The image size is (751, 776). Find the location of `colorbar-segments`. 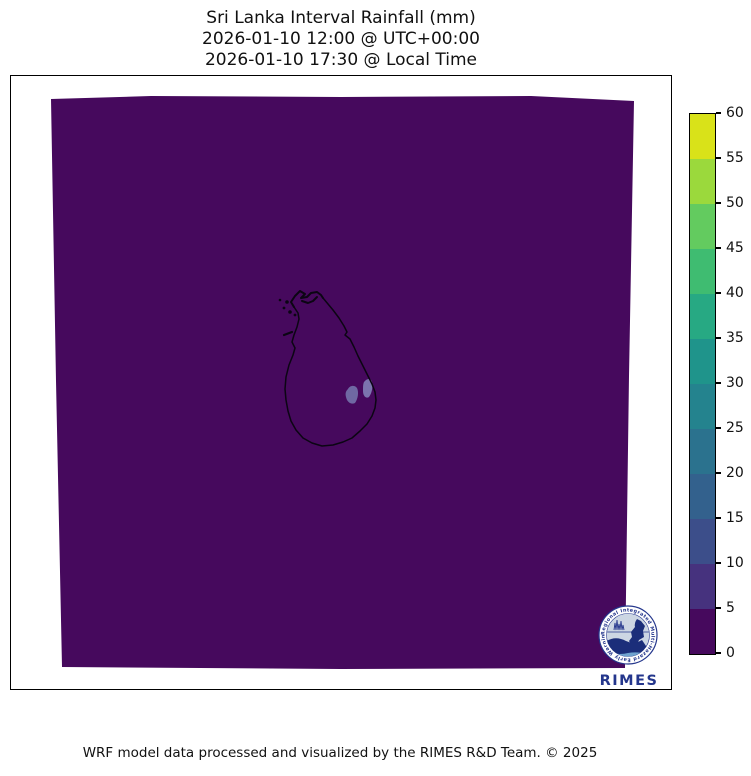

colorbar-segments is located at coordinates (702, 384).